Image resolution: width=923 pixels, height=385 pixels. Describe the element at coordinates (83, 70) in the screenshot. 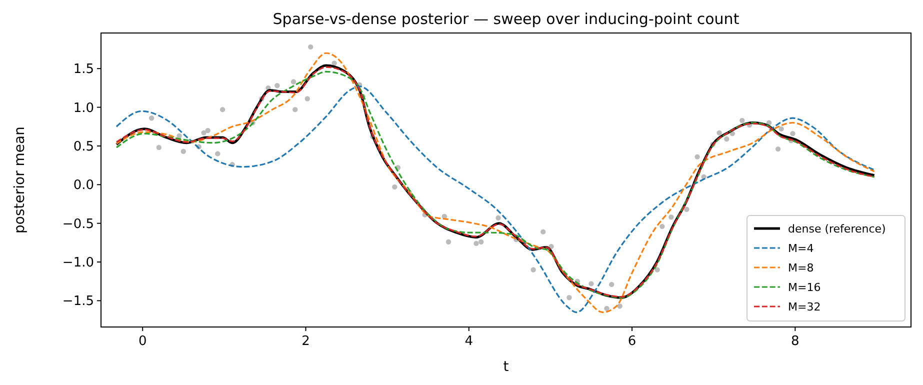

I see `y-tick-label: 1.5` at that location.